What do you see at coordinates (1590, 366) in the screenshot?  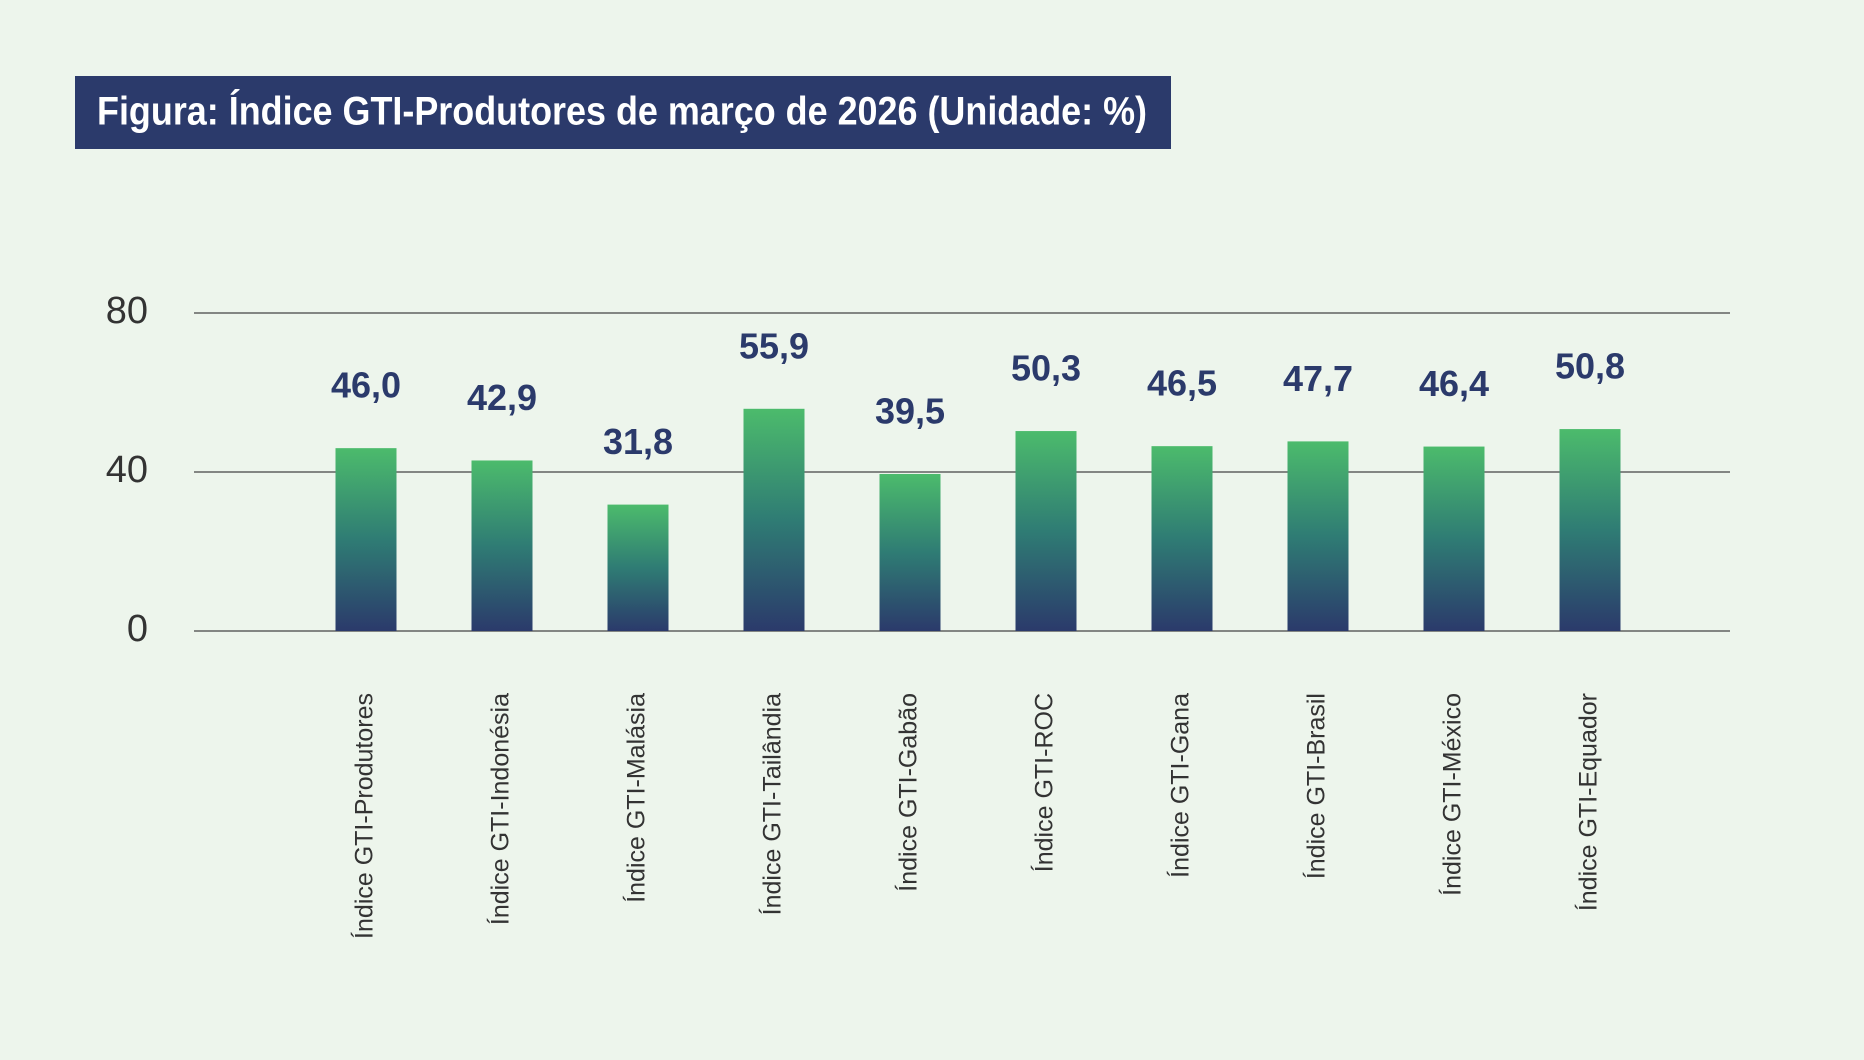 I see `value-label: 50,8` at bounding box center [1590, 366].